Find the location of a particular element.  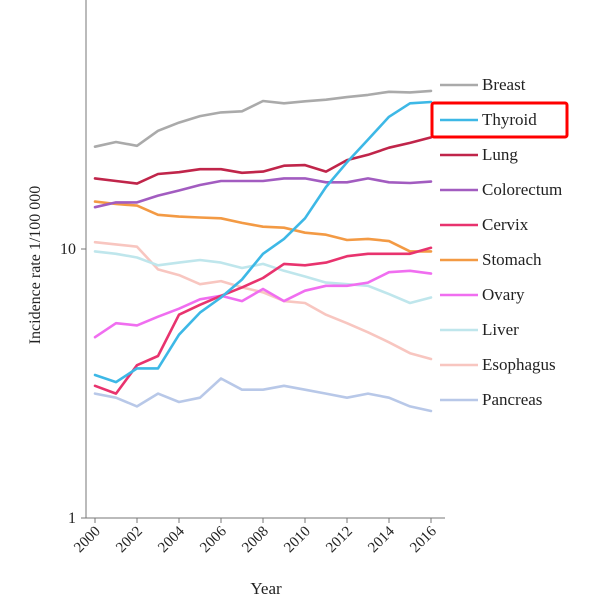

y-axis-ticks: 1 10 is located at coordinates (73, 384).